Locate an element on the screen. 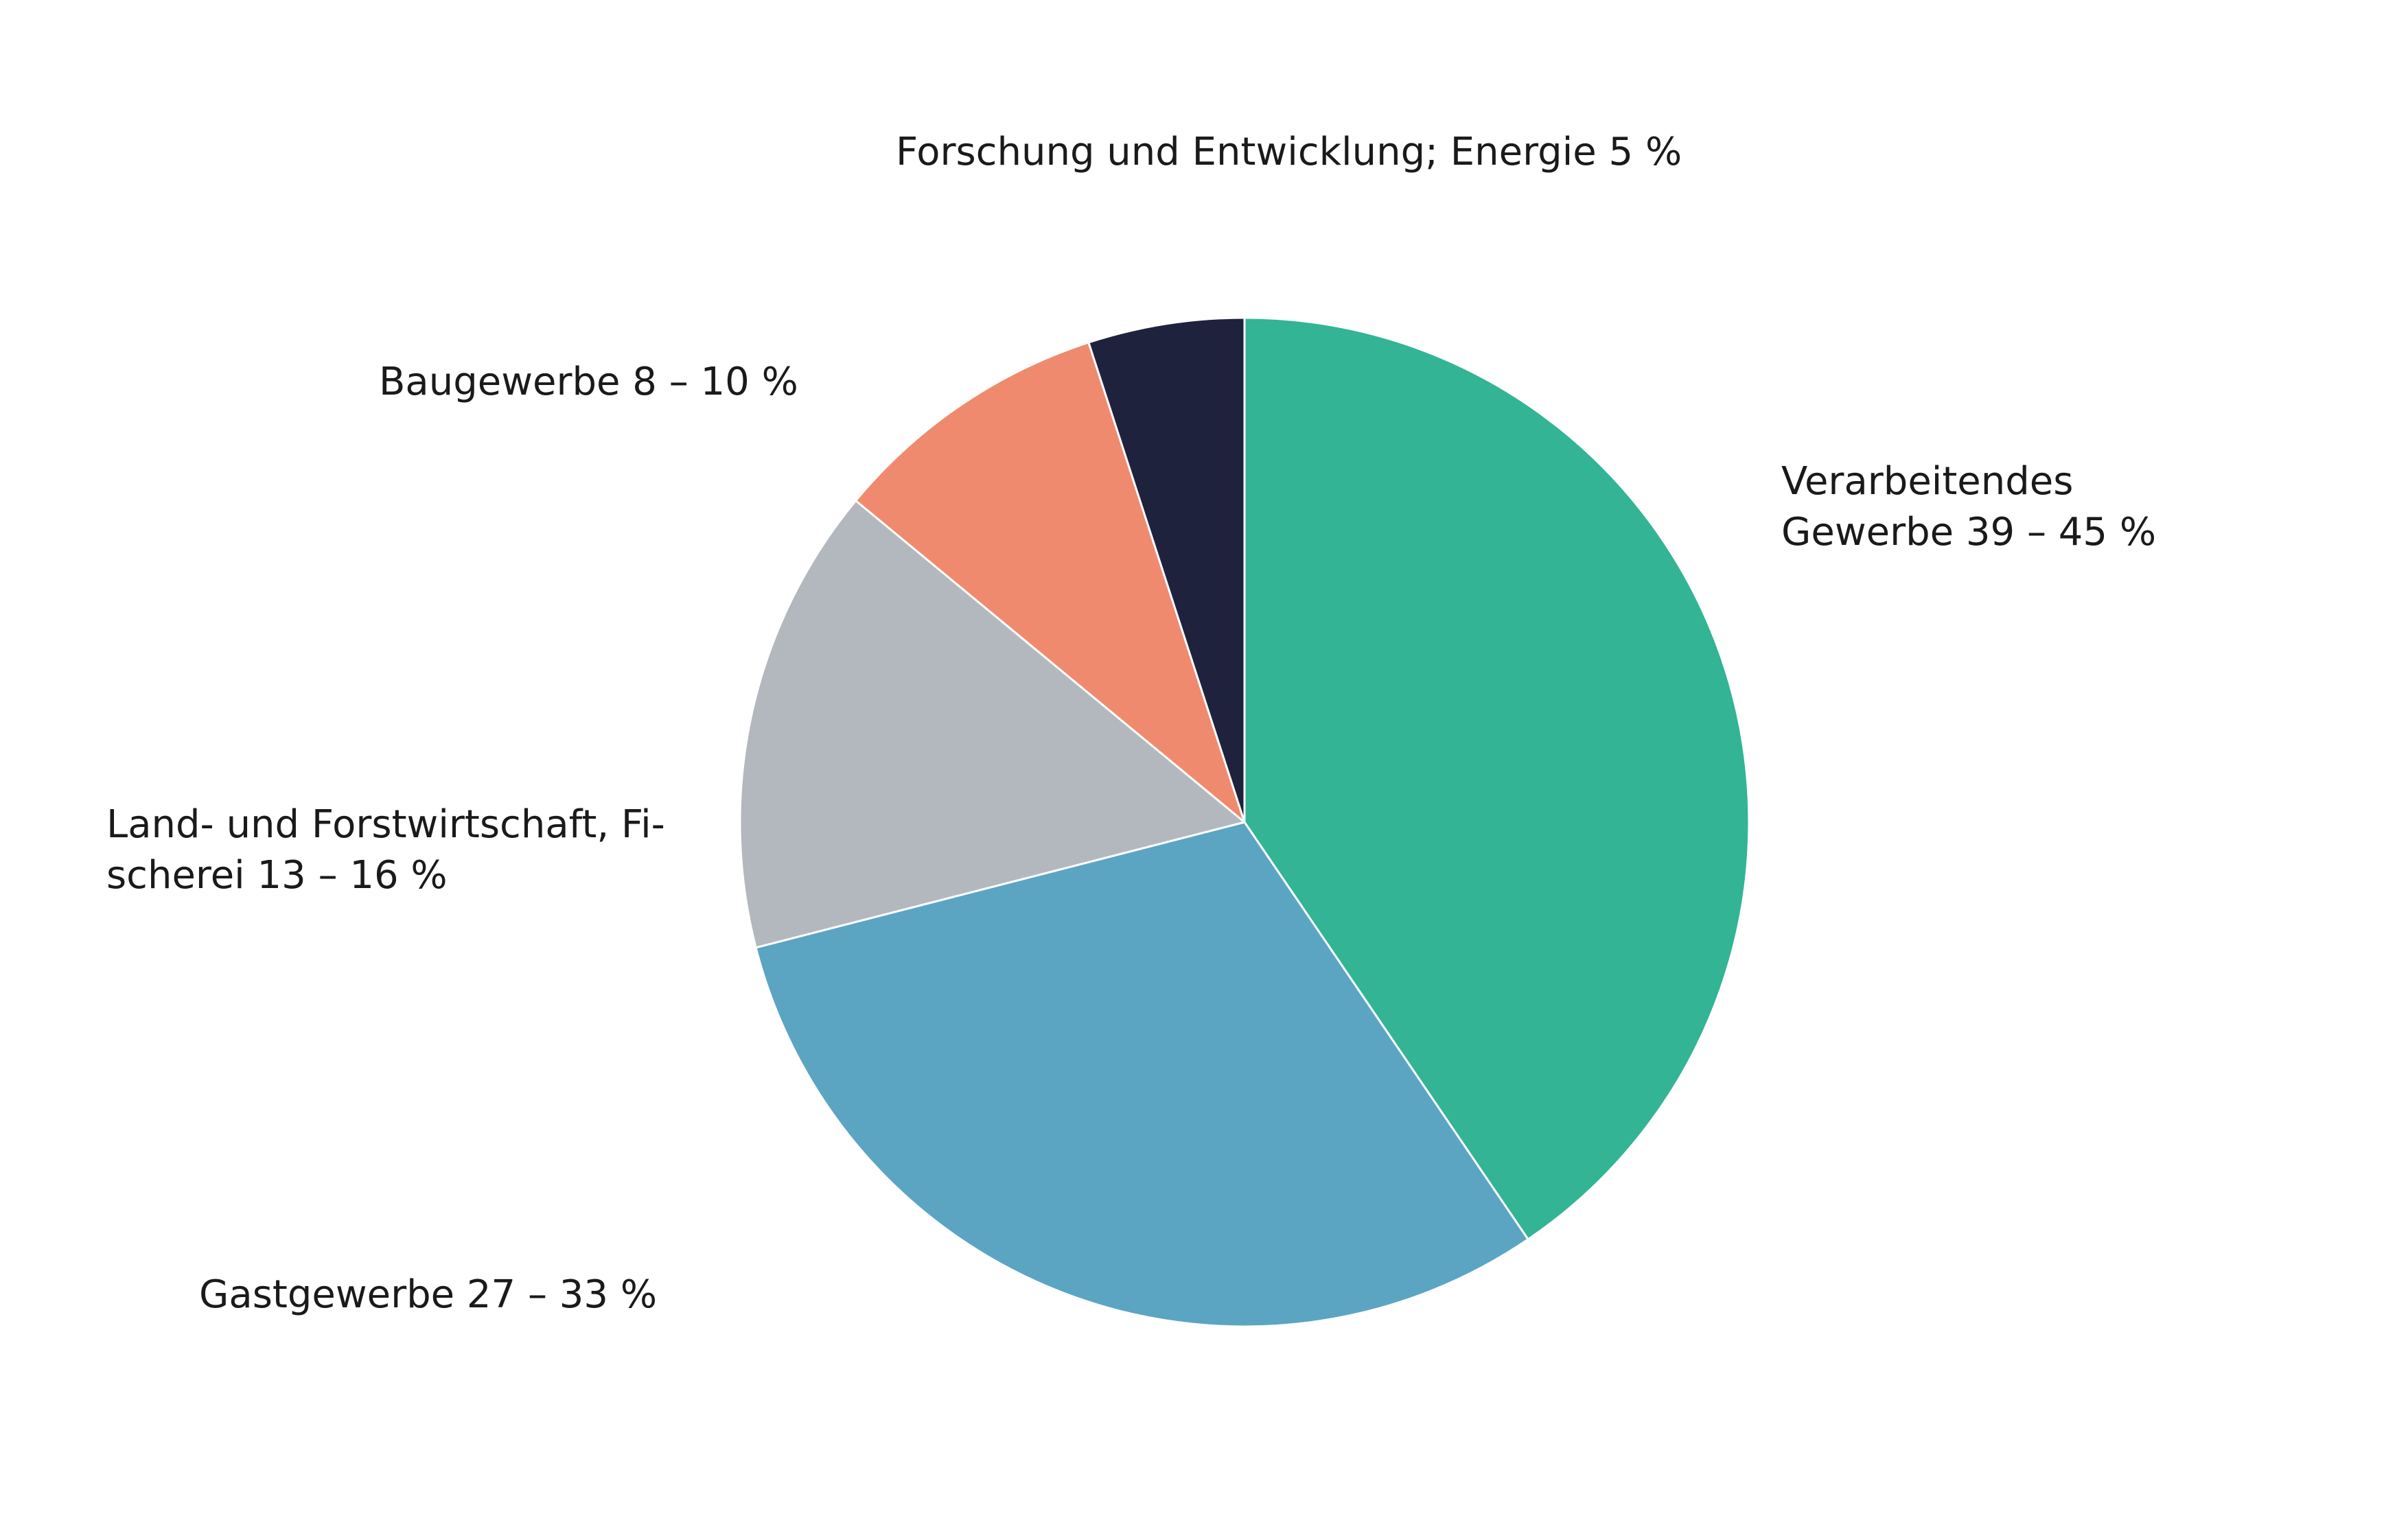 The width and height of the screenshot is (2408, 1540). slice-label-line: Forschung und Entwicklung; Energie 5 % is located at coordinates (1289, 152).